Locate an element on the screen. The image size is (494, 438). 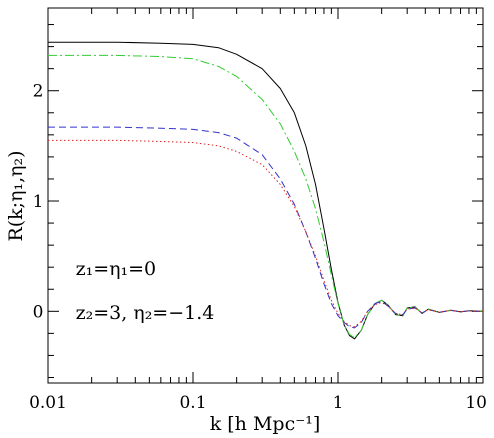
annotation-z2: z₂=3, η₂=−1.4 is located at coordinates (145, 313).